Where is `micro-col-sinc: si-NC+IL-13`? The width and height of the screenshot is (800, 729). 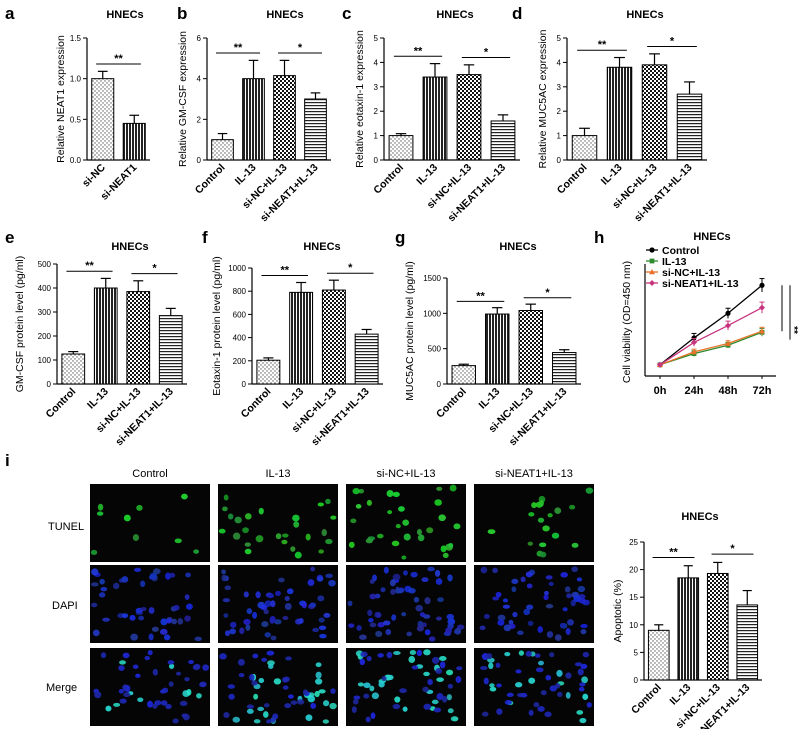
micro-col-sinc: si-NC+IL-13 is located at coordinates (406, 474).